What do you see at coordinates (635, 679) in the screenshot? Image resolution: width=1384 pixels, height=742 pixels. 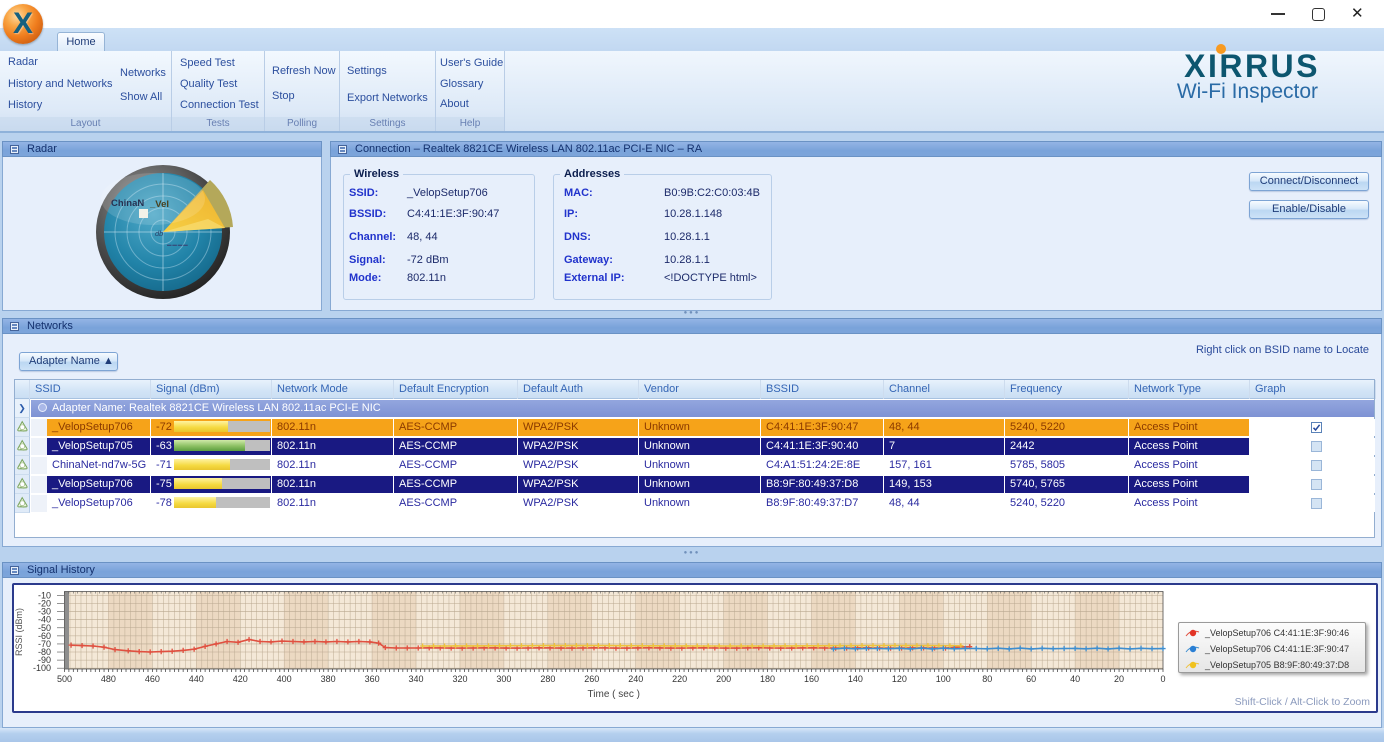 I see `svg-text: 240` at bounding box center [635, 679].